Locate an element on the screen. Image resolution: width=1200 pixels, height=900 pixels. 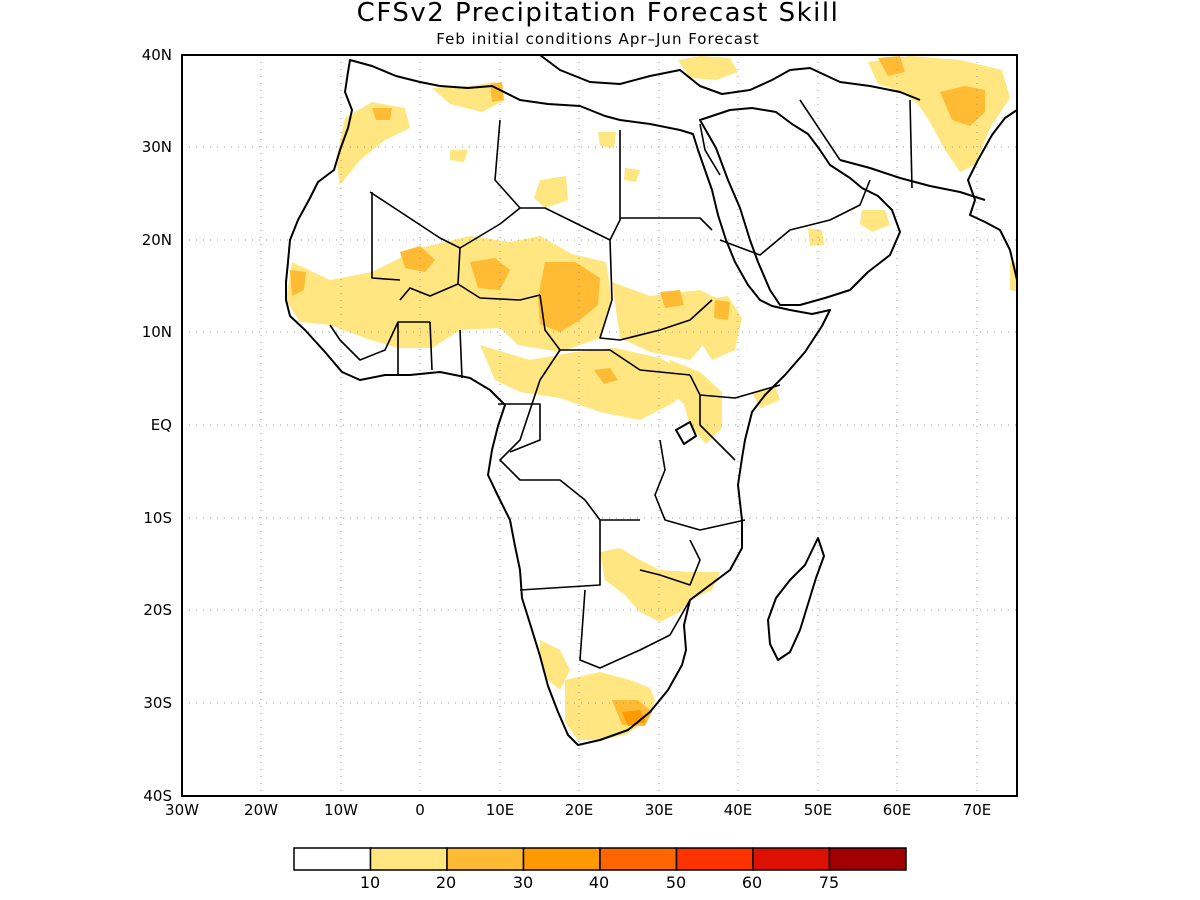
x-tick-label: 20W is located at coordinates (261, 810).